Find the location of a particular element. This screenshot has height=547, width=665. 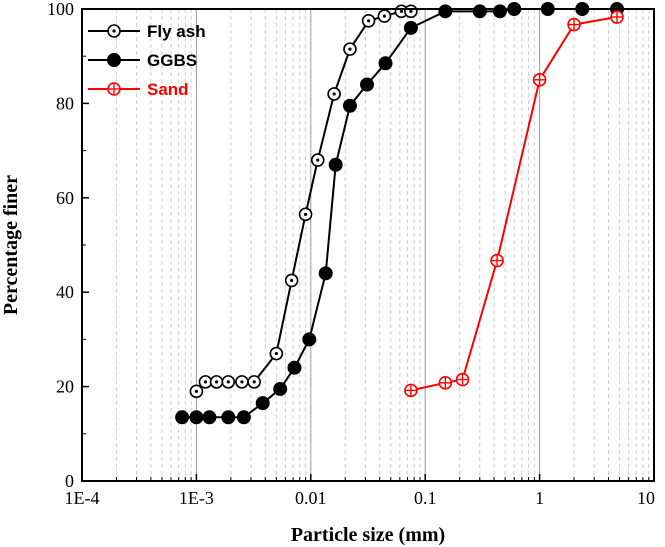

y-tick-label: 80 is located at coordinates (65, 103).